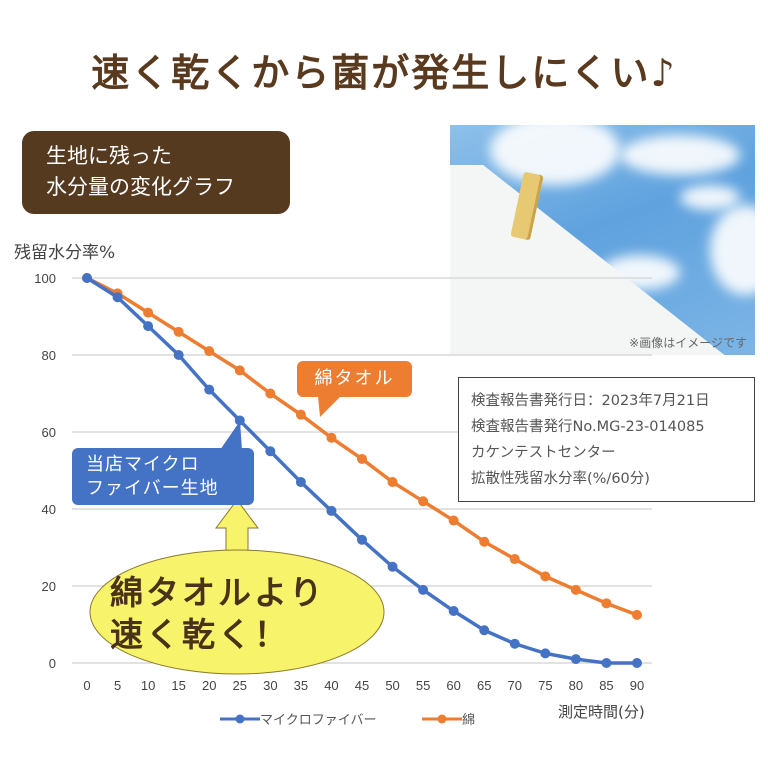  I want to click on x-tick-label: 45, so click(362, 685).